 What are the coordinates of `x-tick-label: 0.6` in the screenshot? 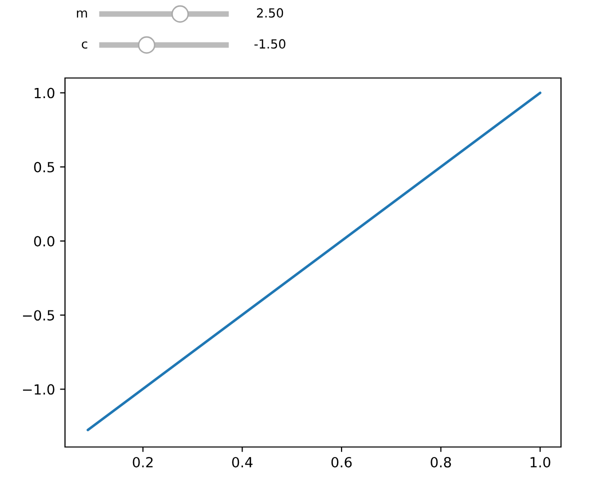 It's located at (341, 462).